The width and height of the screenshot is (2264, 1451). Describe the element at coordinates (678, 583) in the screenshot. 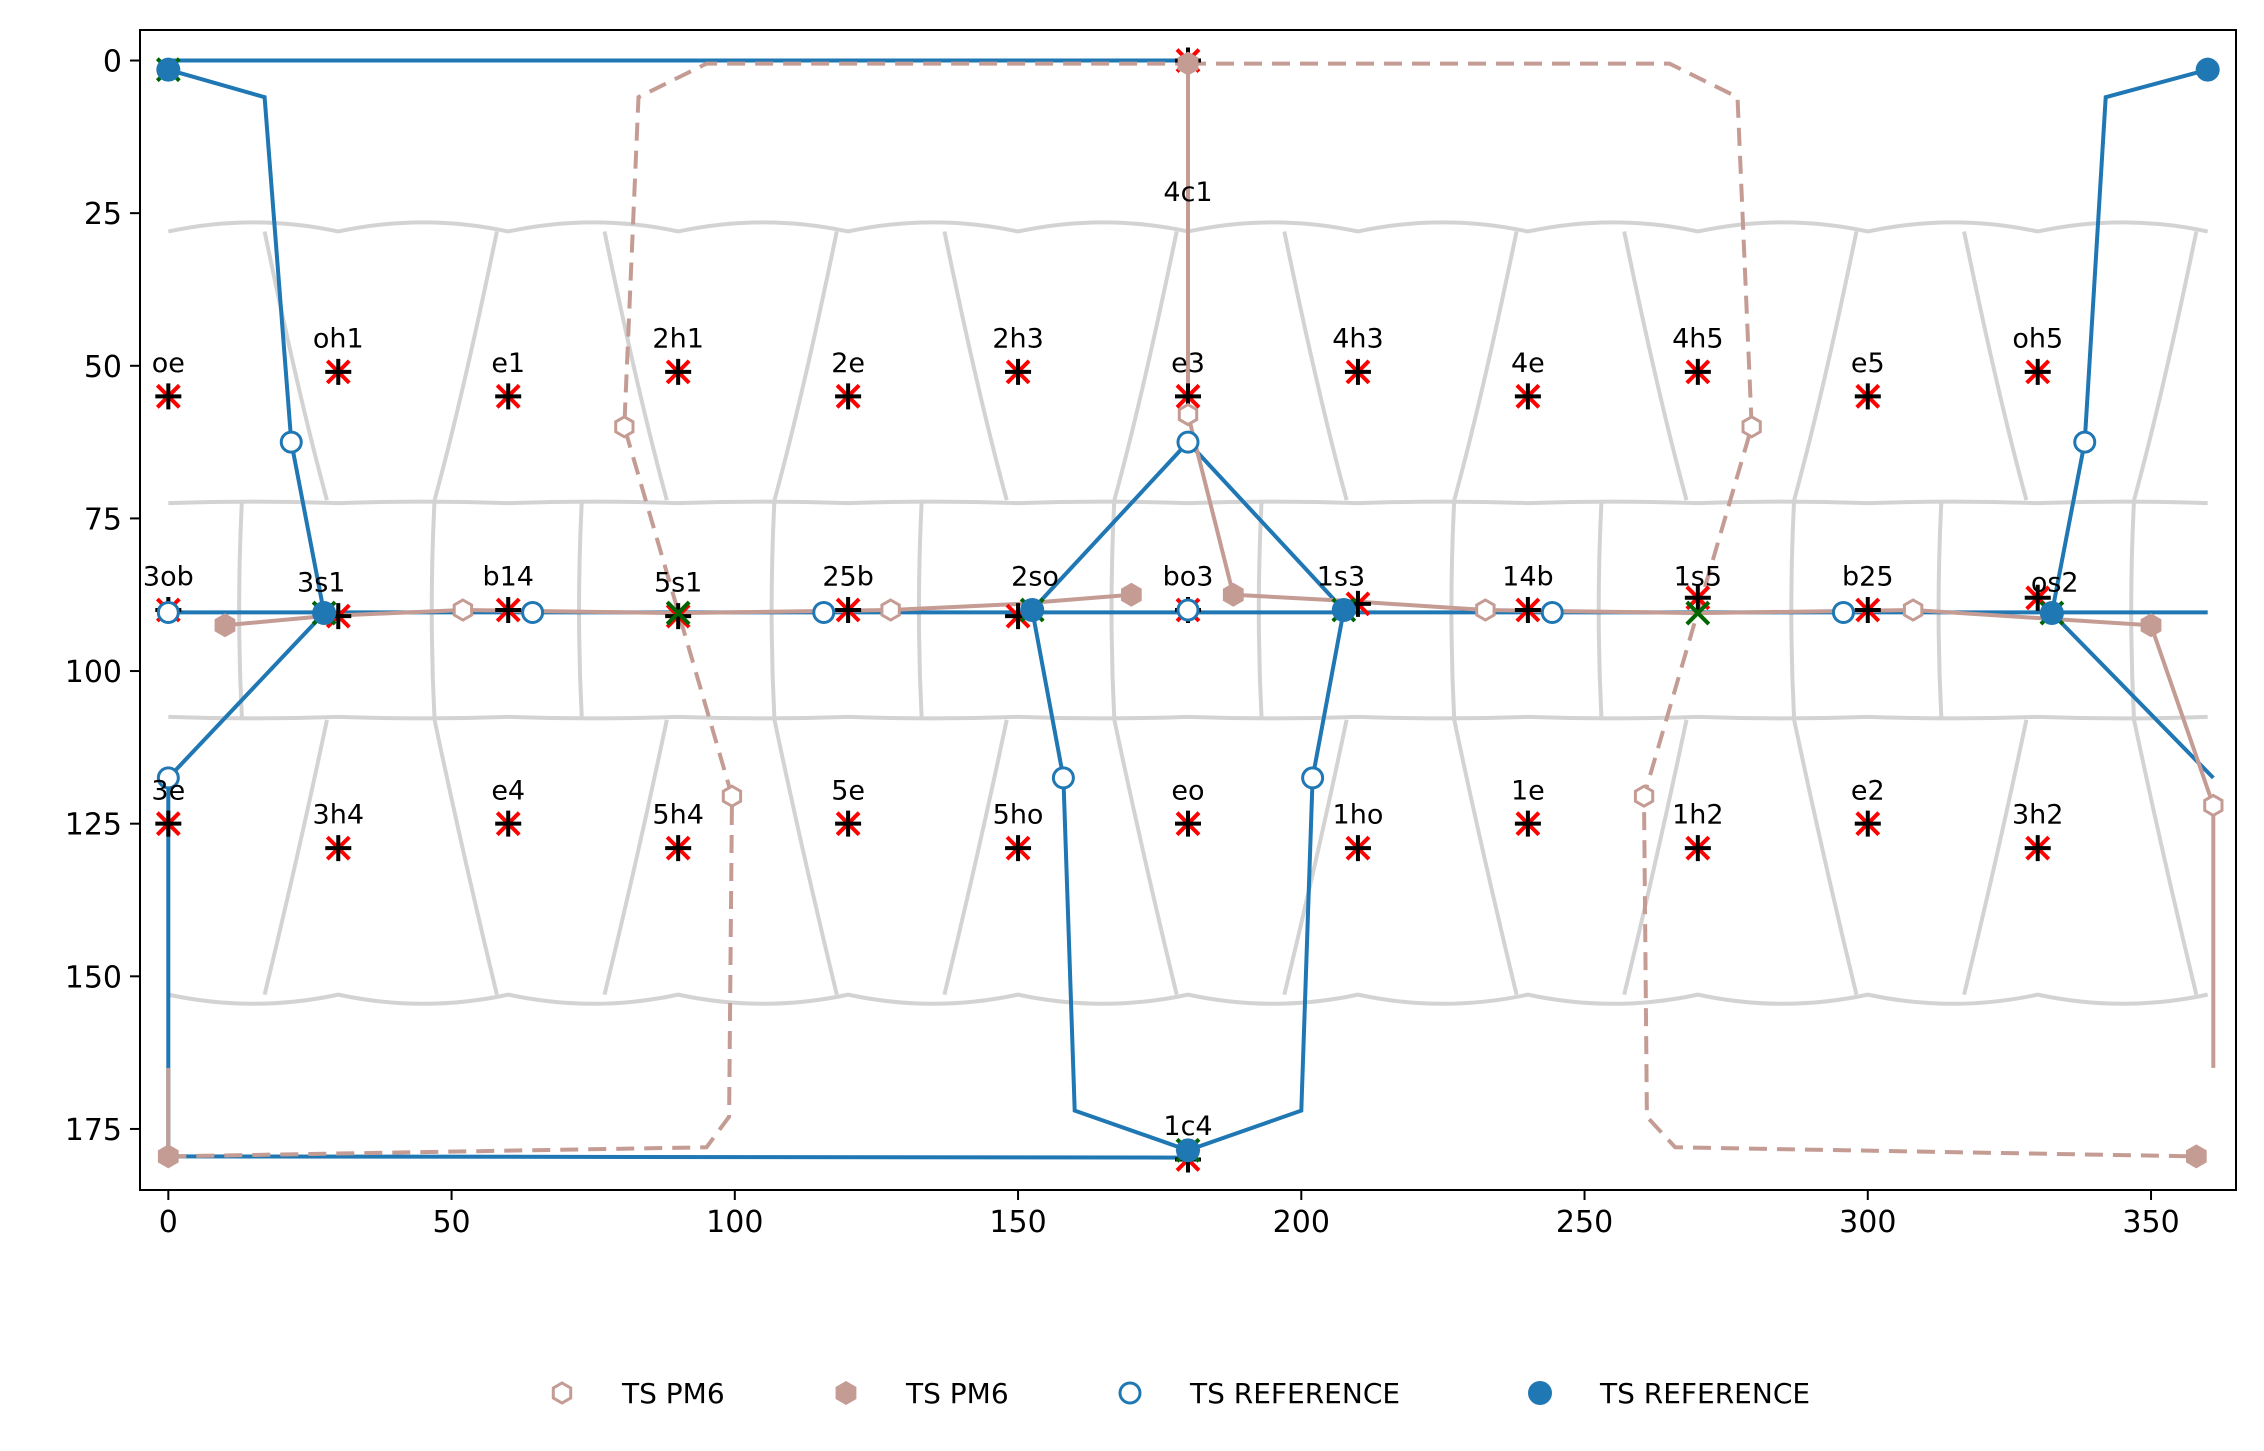

I see `point-label: 5s1` at that location.